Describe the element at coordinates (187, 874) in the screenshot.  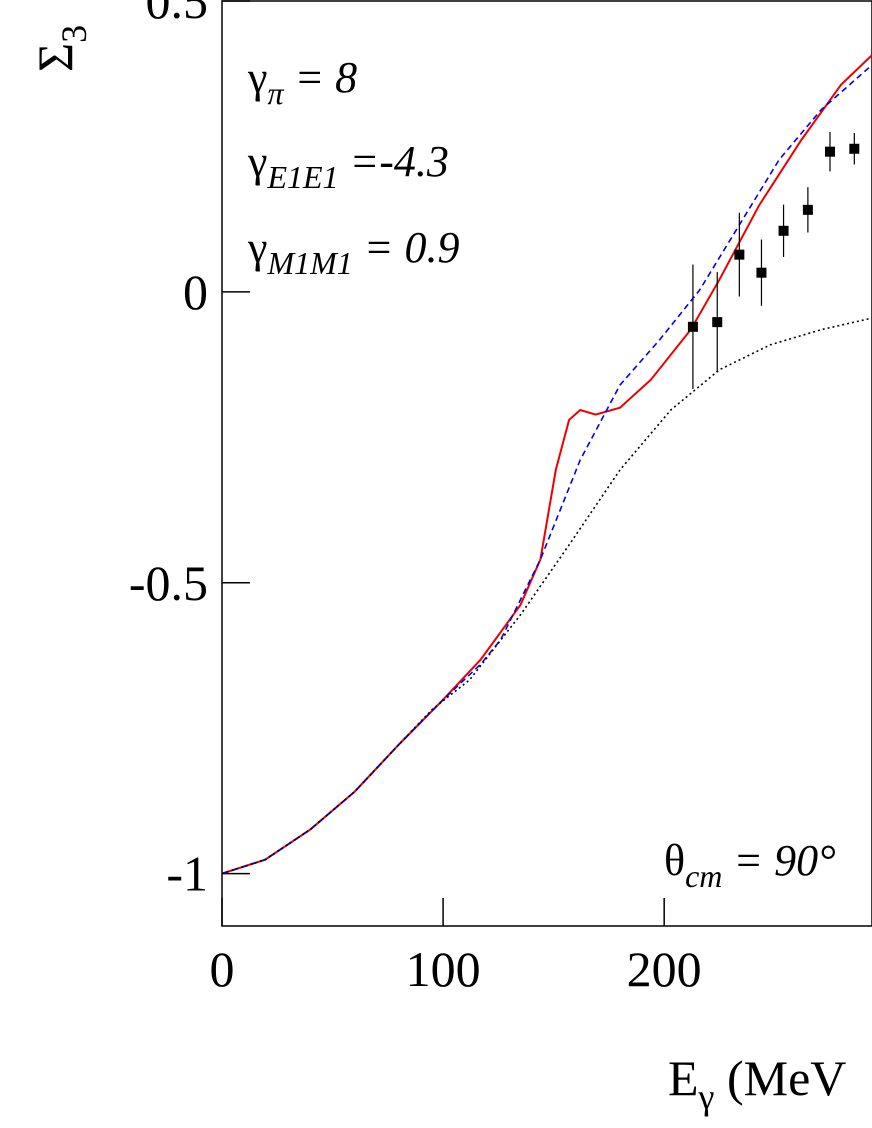
I see `y-tick-label: -1` at that location.